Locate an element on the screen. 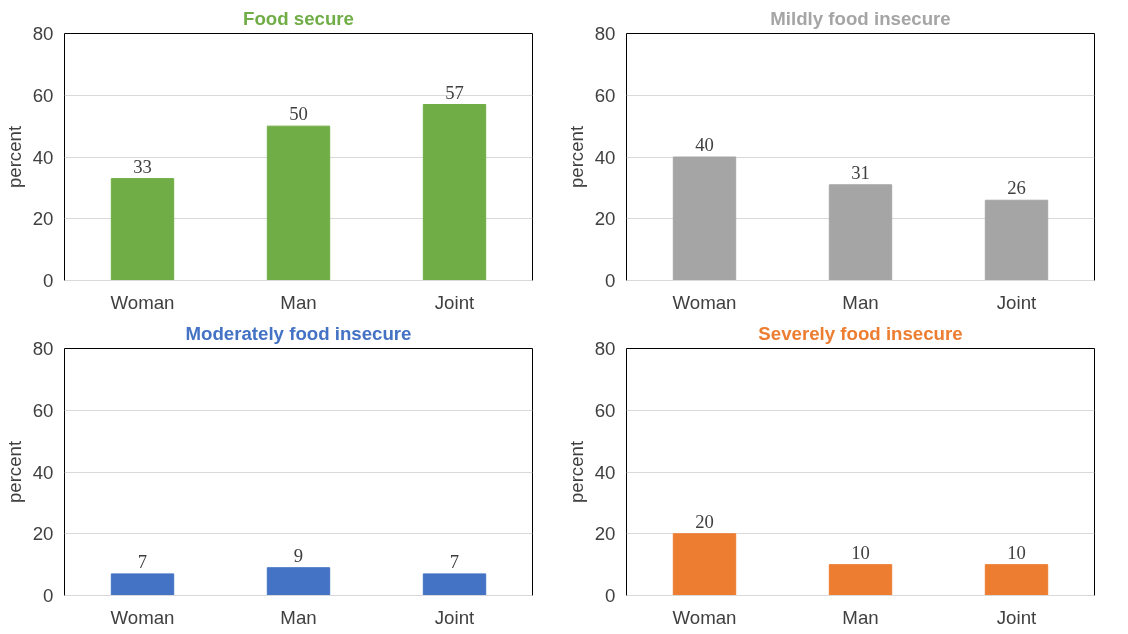  data-label: 50 is located at coordinates (298, 114).